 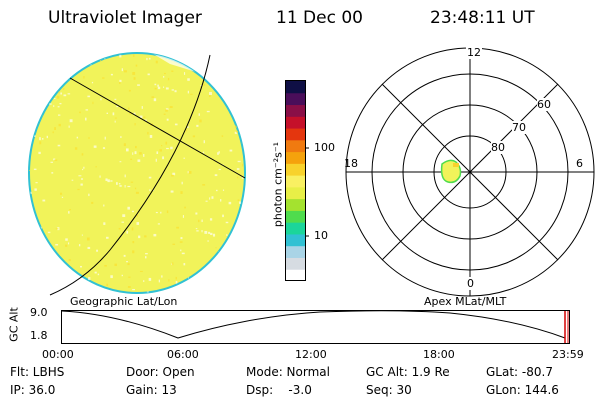 What do you see at coordinates (33, 390) in the screenshot?
I see `ip-info: IP: 36.0` at bounding box center [33, 390].